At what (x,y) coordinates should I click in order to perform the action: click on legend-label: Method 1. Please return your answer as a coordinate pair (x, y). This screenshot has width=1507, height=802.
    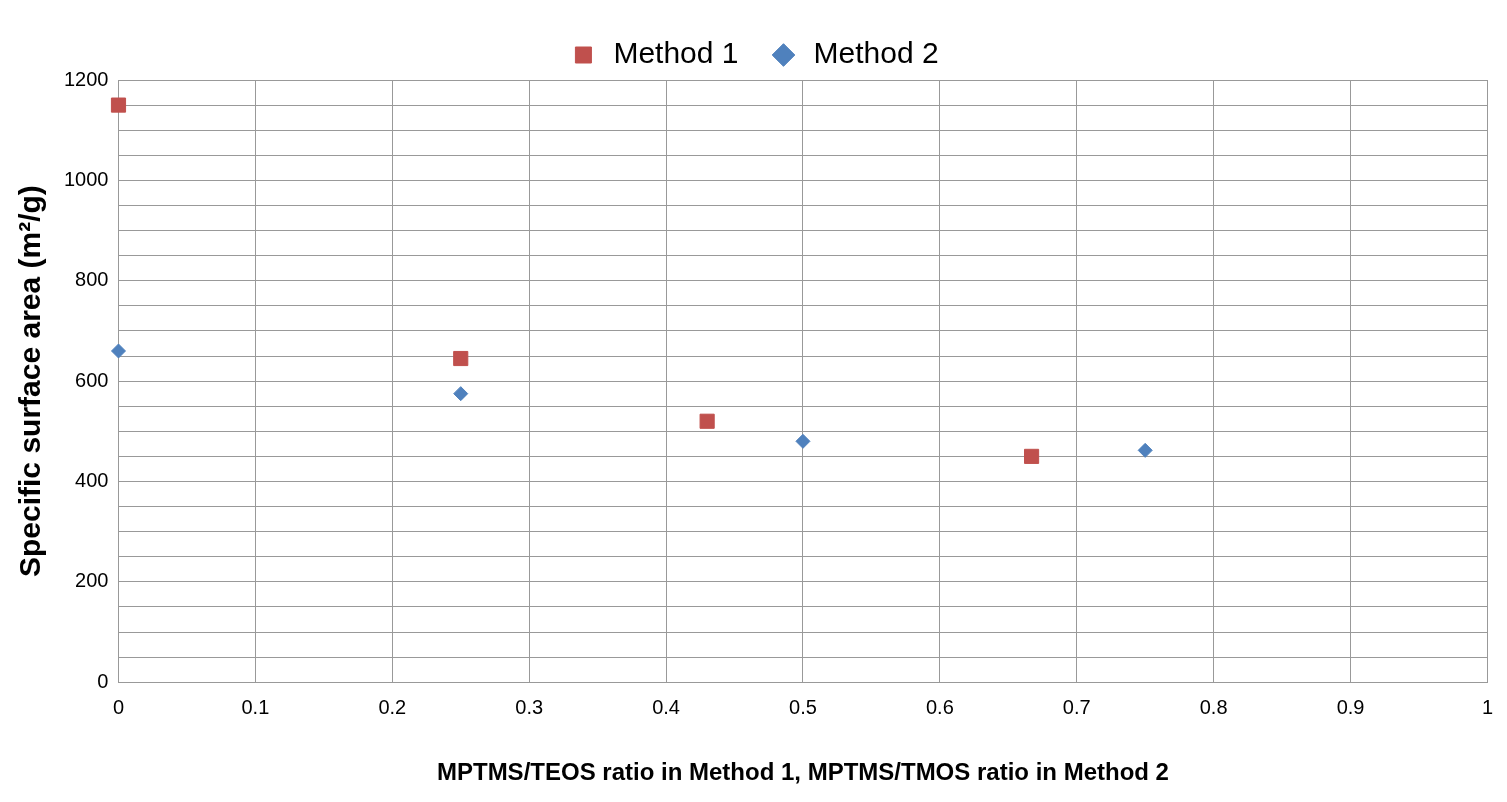
    Looking at the image, I should click on (676, 53).